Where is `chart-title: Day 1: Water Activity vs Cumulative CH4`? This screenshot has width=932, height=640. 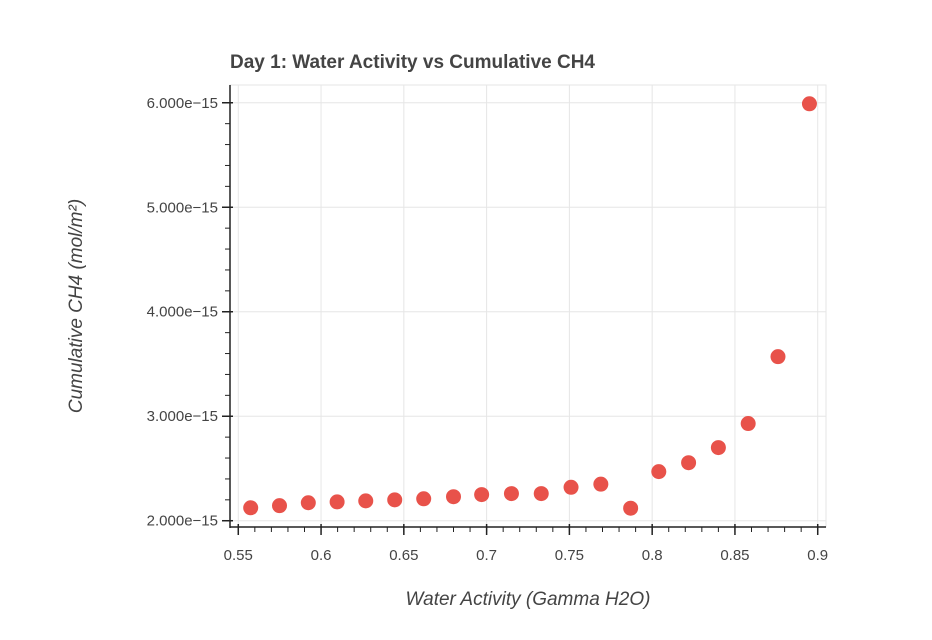 chart-title: Day 1: Water Activity vs Cumulative CH4 is located at coordinates (412, 62).